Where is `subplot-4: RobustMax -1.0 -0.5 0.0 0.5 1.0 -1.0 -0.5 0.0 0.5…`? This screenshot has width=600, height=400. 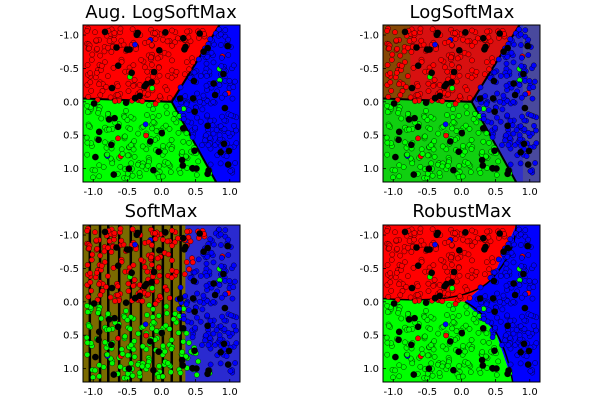
subplot-4: RobustMax -1.0 -0.5 0.0 0.5 1.0 -1.0 -0.5 0.0 0.5… is located at coordinates (450, 299).